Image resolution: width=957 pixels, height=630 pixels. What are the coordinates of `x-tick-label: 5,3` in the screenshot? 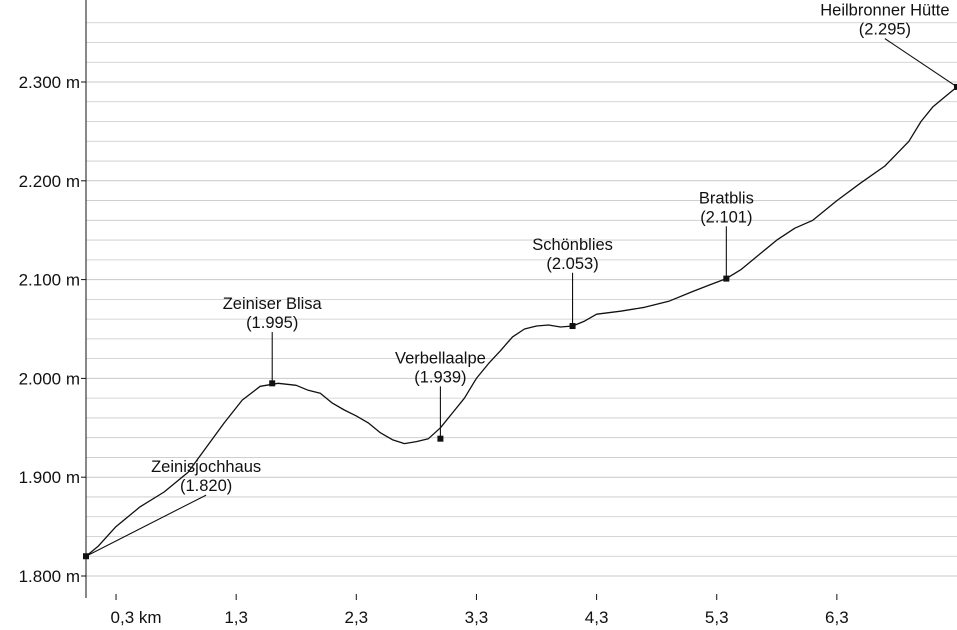 It's located at (717, 617).